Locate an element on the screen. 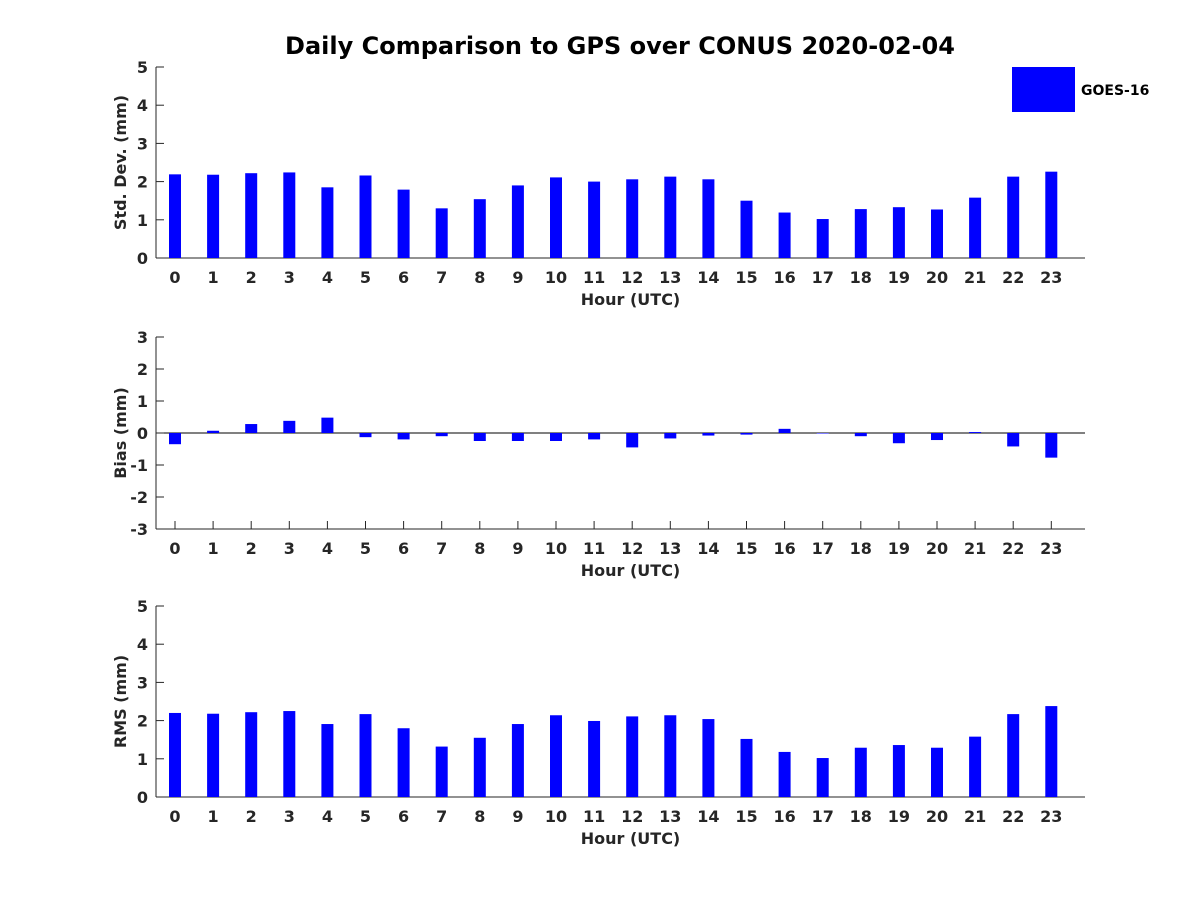 This screenshot has height=900, width=1200. legend-label: GOES-16 is located at coordinates (1115, 91).